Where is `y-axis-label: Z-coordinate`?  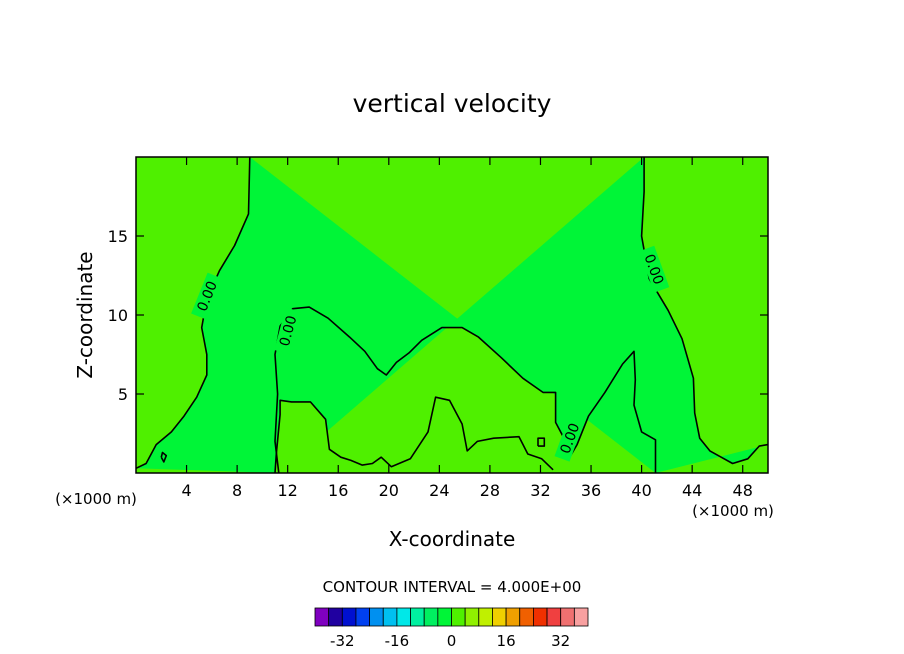 y-axis-label: Z-coordinate is located at coordinates (85, 314).